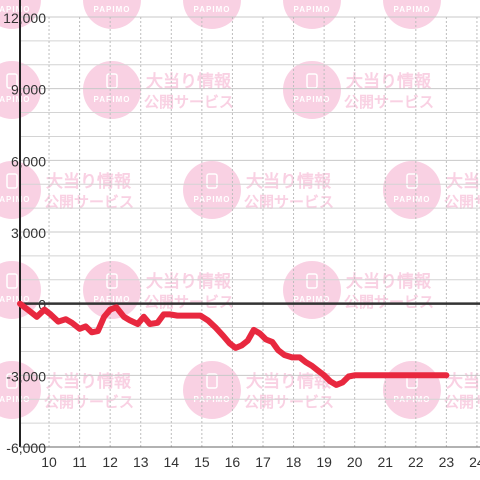 This screenshot has height=480, width=480. I want to click on y-tick-label: -6,000, so click(26, 448).